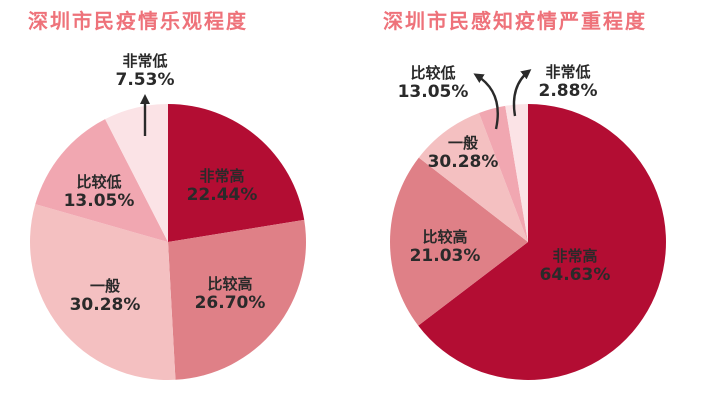 This screenshot has width=710, height=410. Describe the element at coordinates (568, 82) in the screenshot. I see `slice-label: 非常低 2.88%` at that location.